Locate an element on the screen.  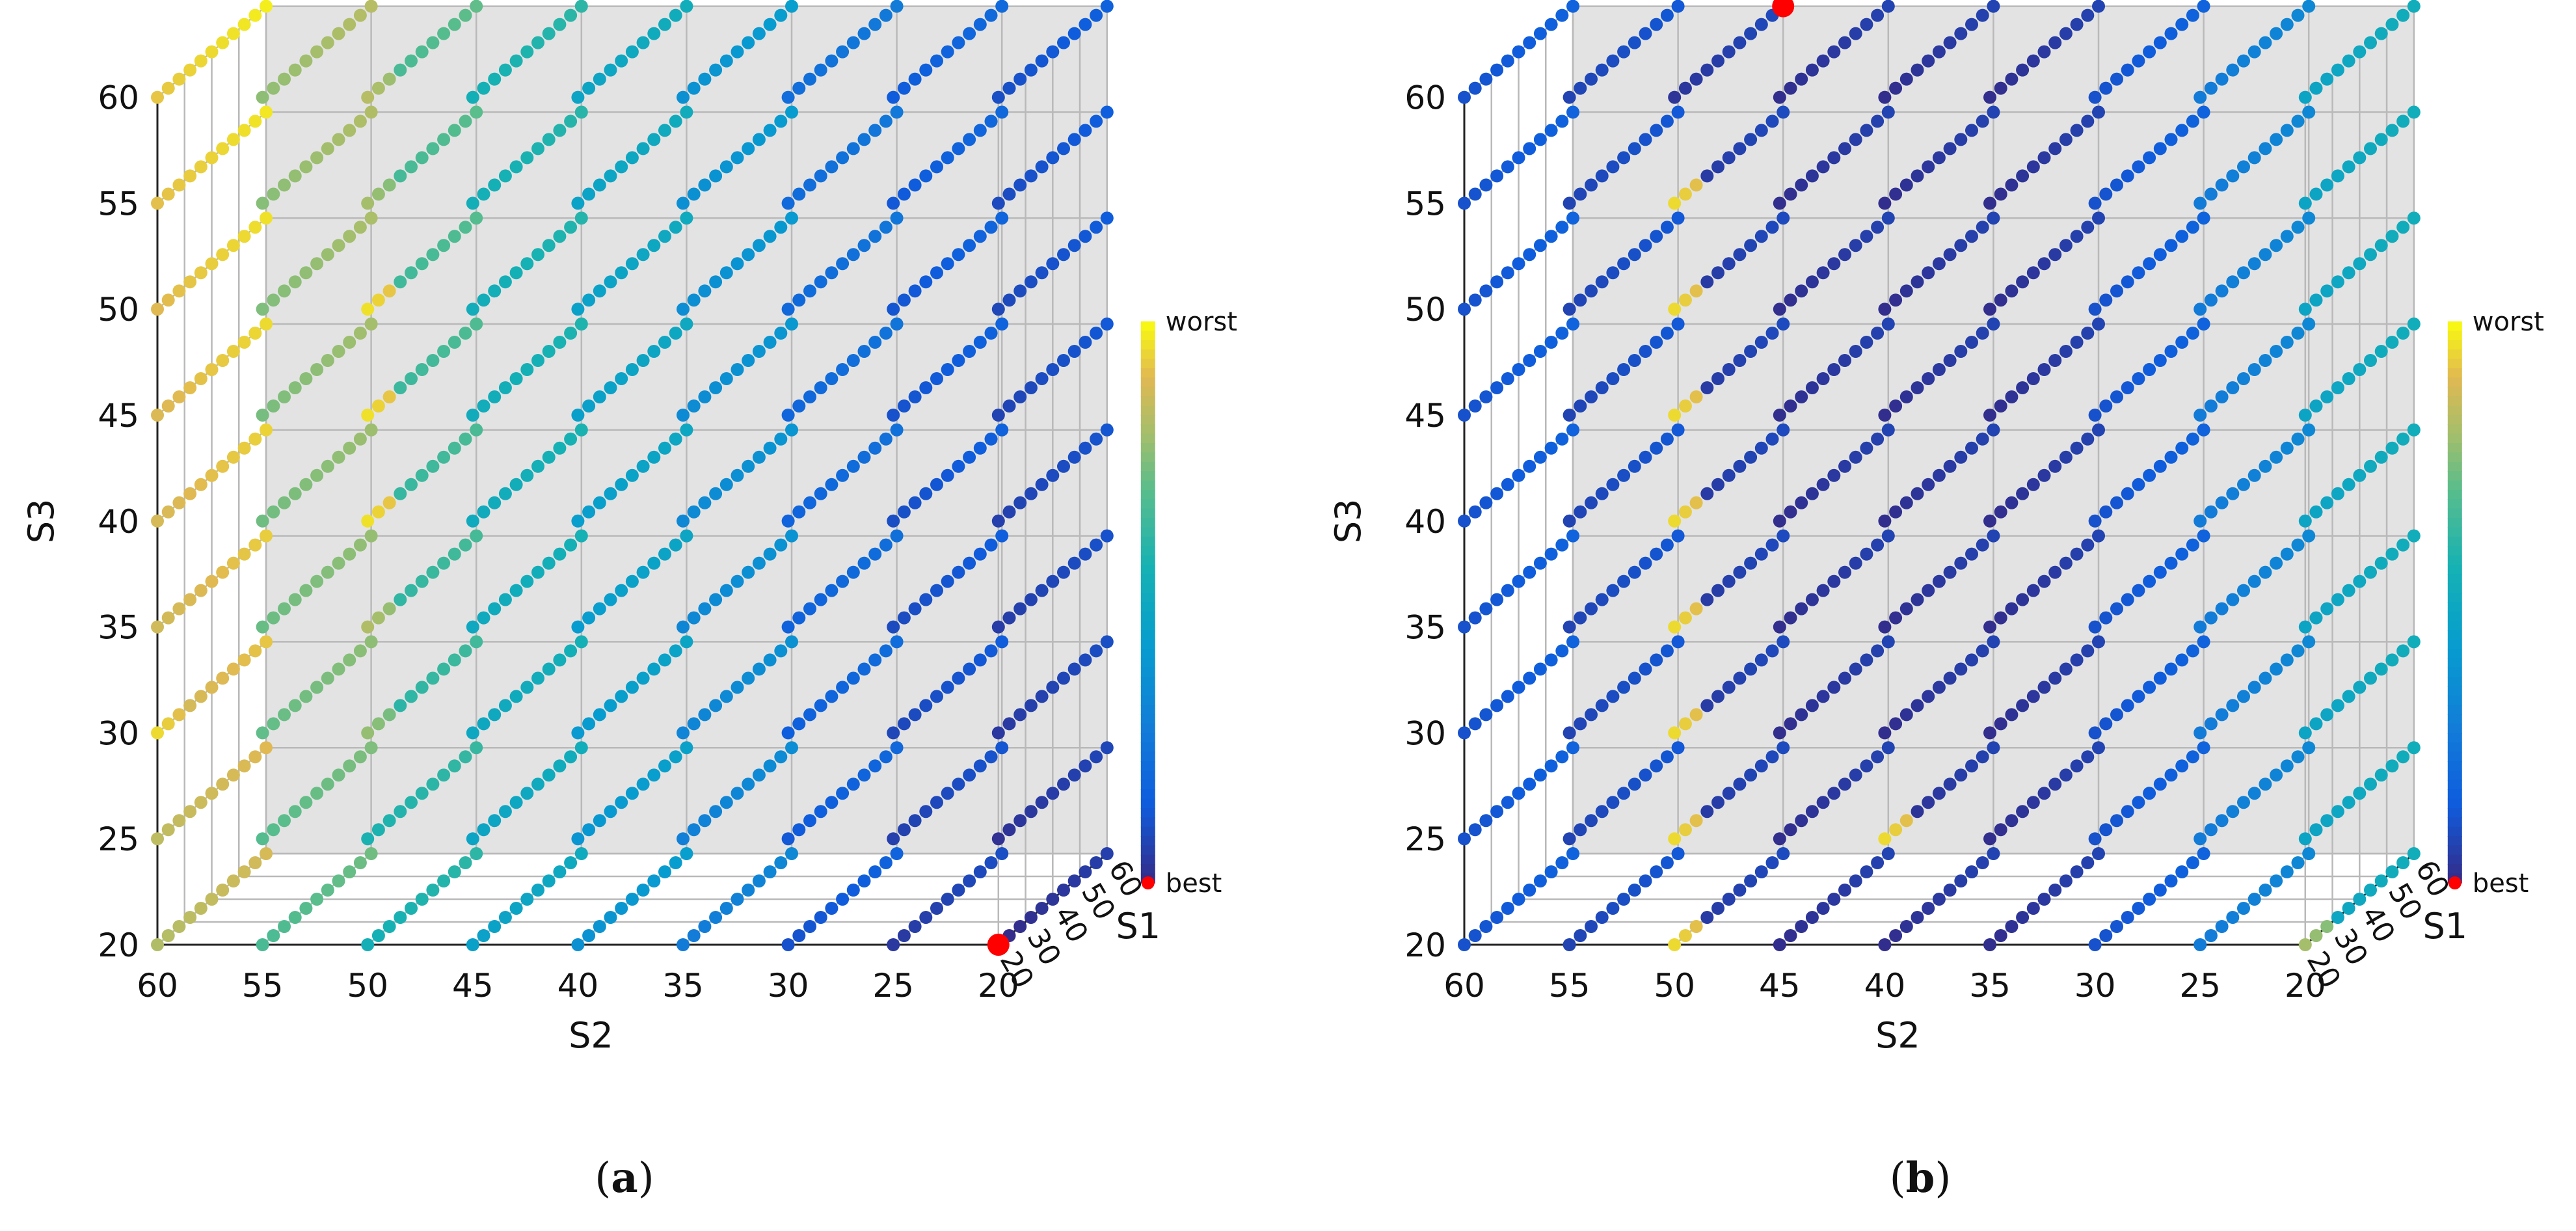
s2-tick-label: 20 is located at coordinates (998, 986).